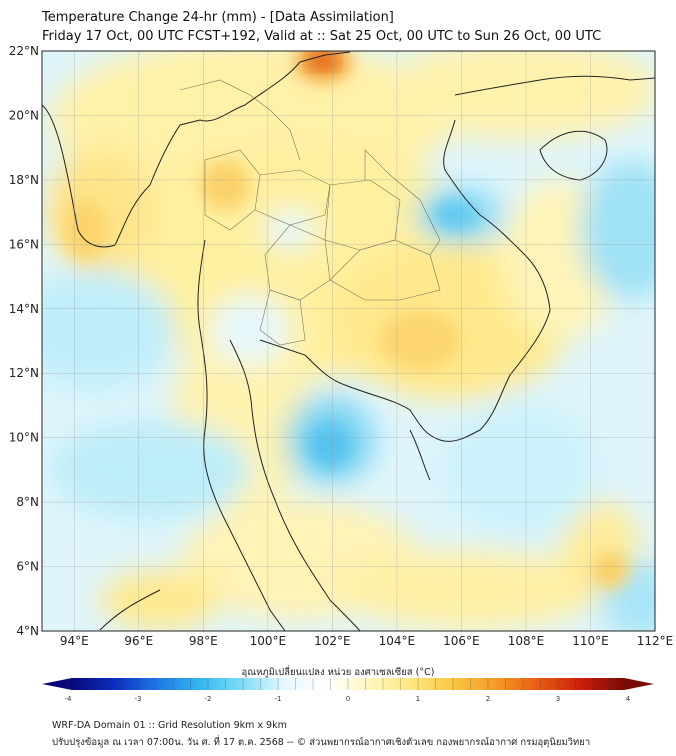 The width and height of the screenshot is (676, 756). I want to click on latitude-tick-label: 14°N, so click(24, 309).